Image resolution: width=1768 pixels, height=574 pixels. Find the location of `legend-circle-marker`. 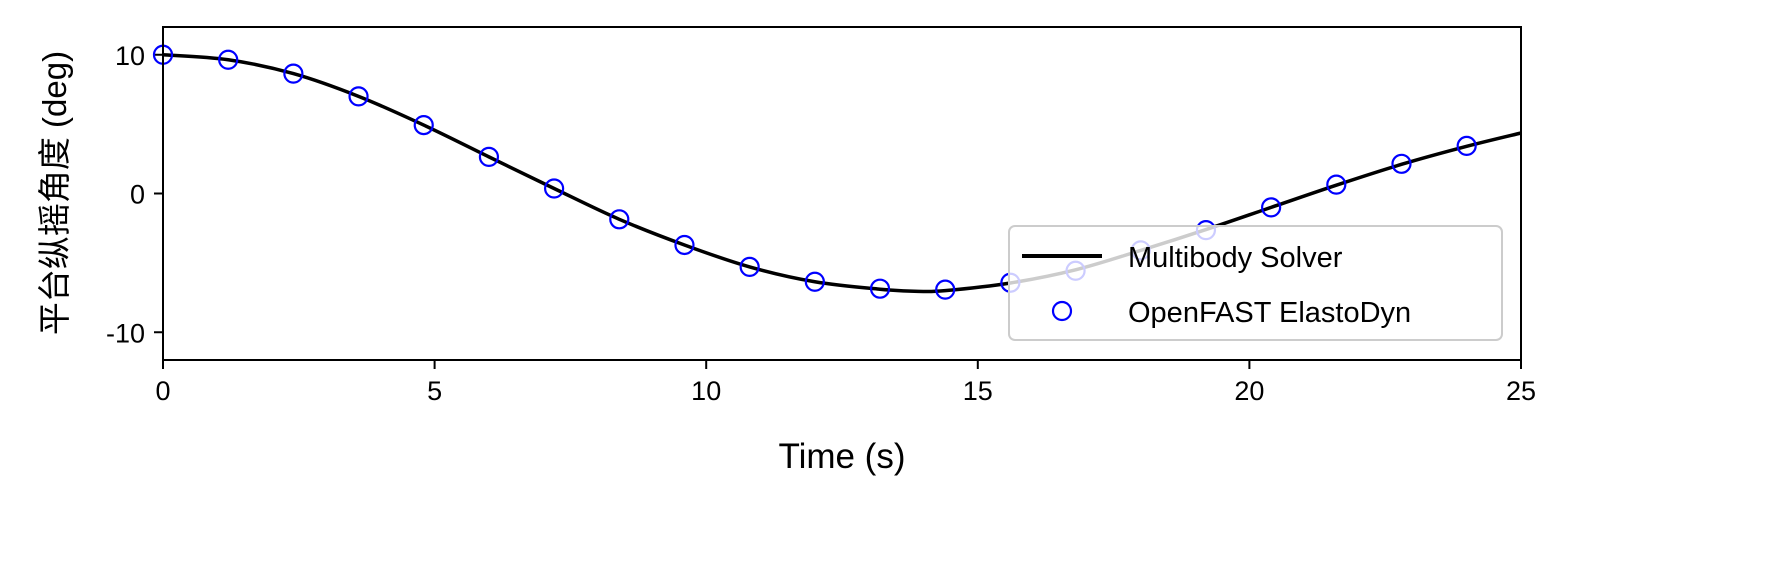

legend-circle-marker is located at coordinates (1062, 311).